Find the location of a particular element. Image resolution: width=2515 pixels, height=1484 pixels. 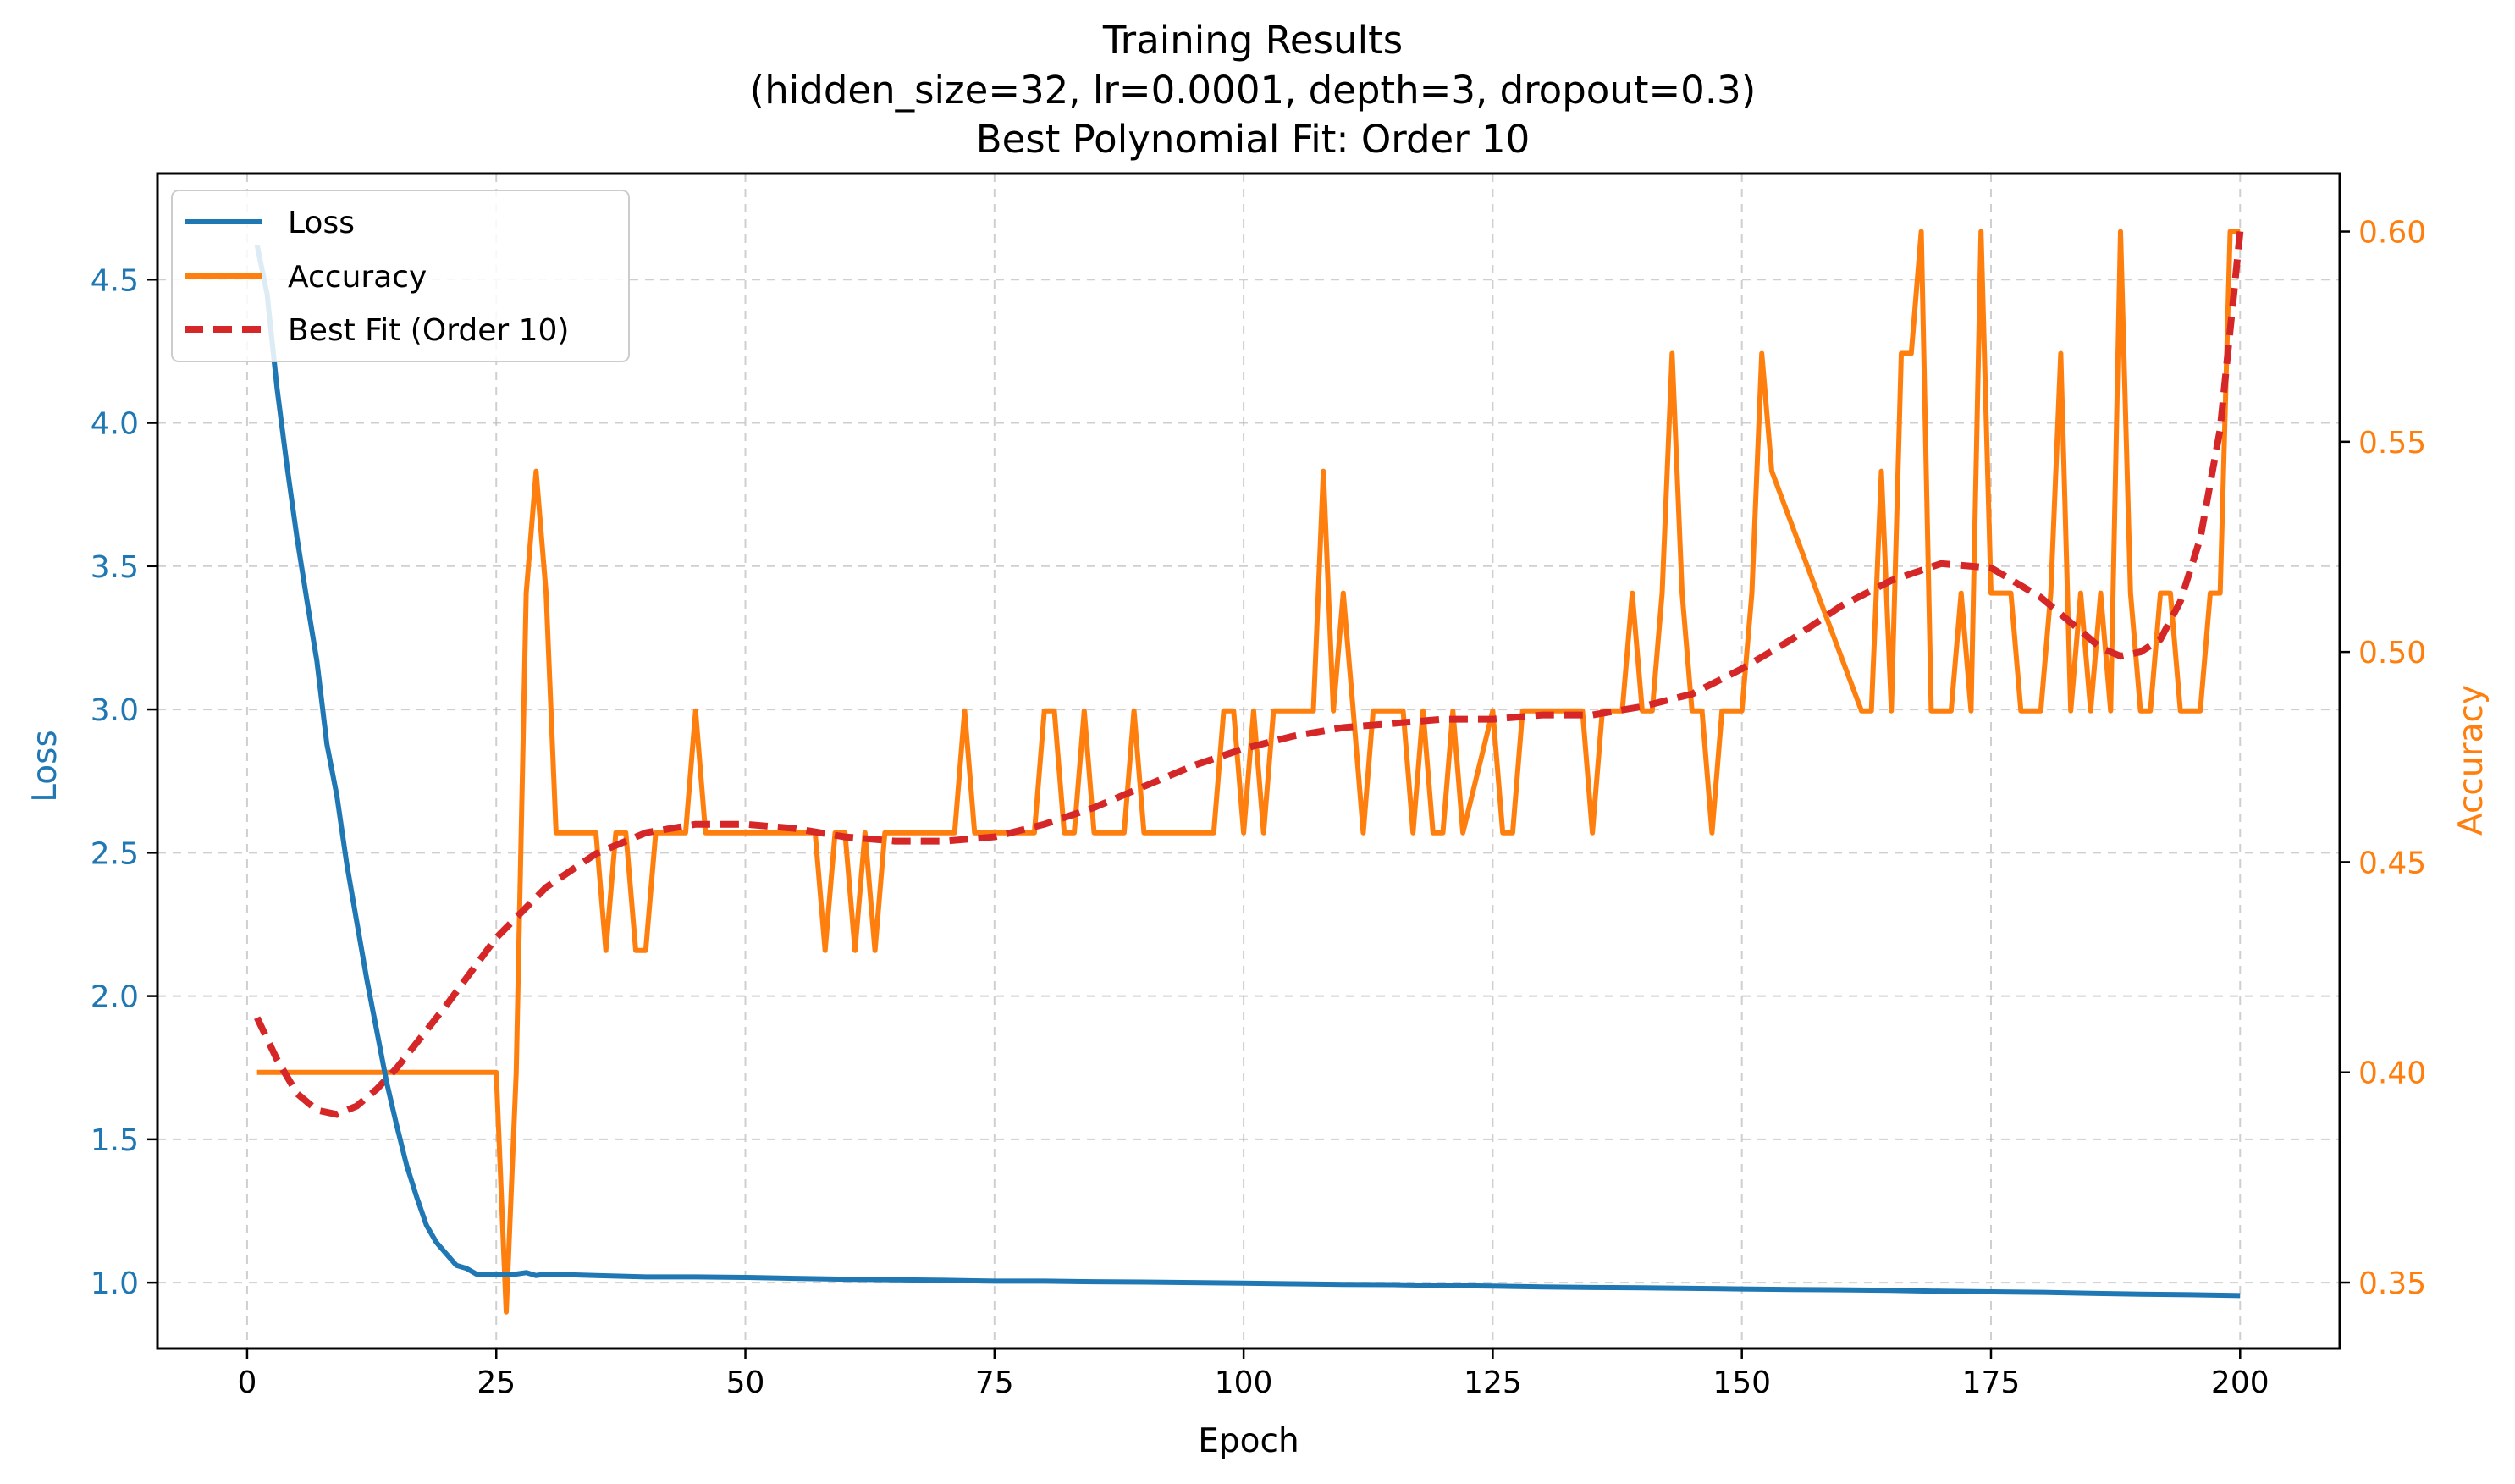

legend-label-fit: Best Fit (Order 10) is located at coordinates (428, 330).